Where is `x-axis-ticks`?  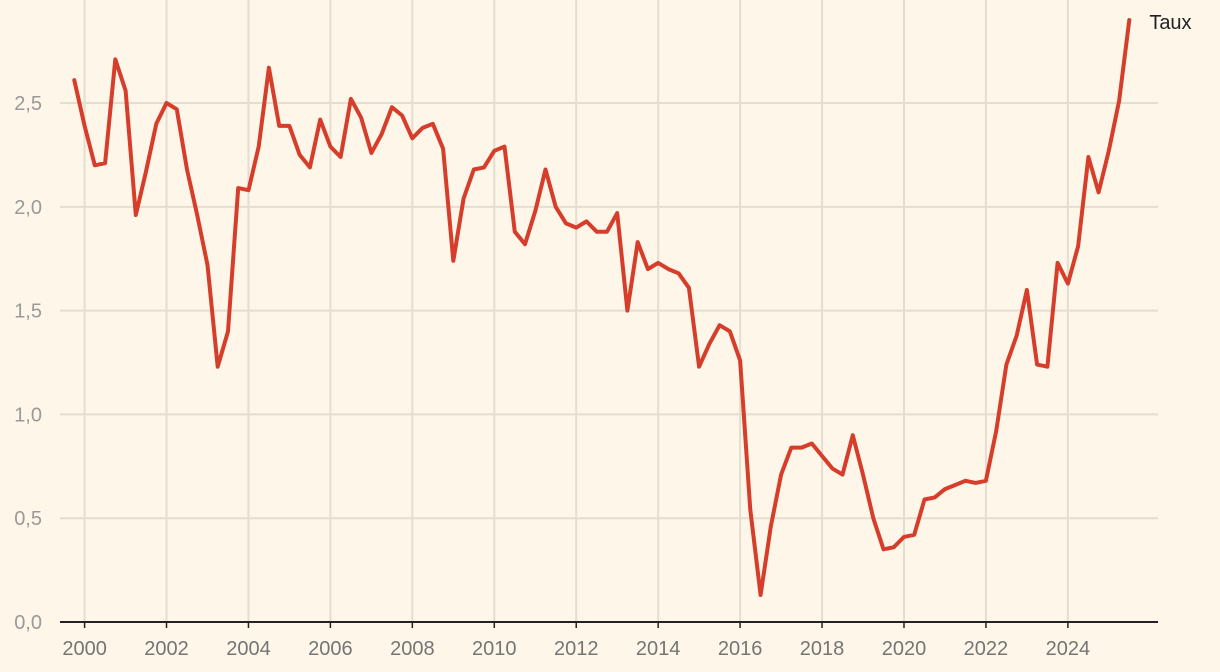 x-axis-ticks is located at coordinates (576, 625).